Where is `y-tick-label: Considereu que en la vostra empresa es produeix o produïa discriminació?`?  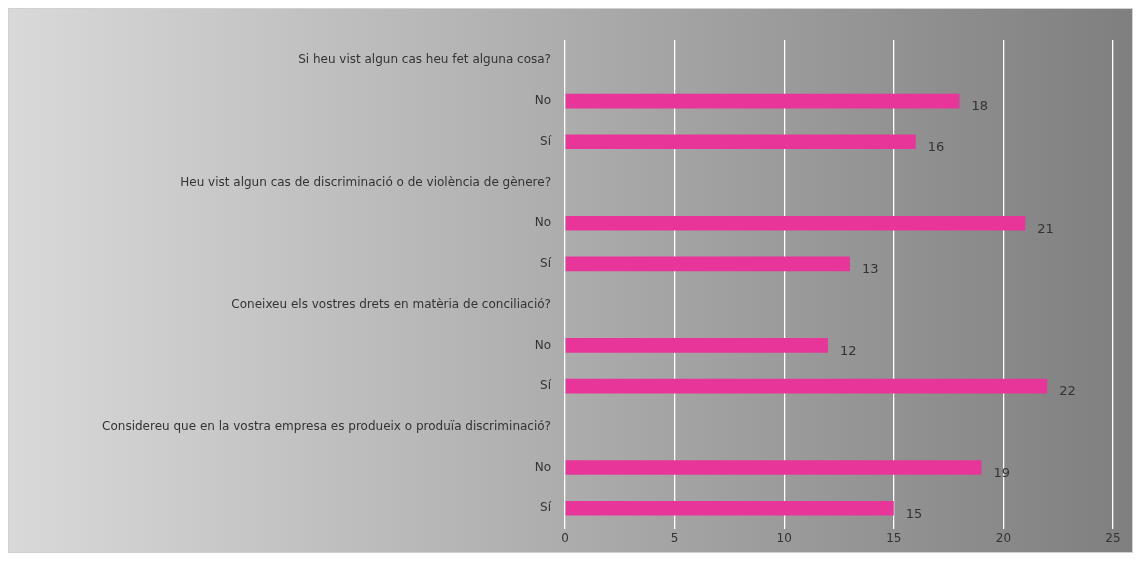 y-tick-label: Considereu que en la vostra empresa es produeix o produïa discriminació? is located at coordinates (326, 425).